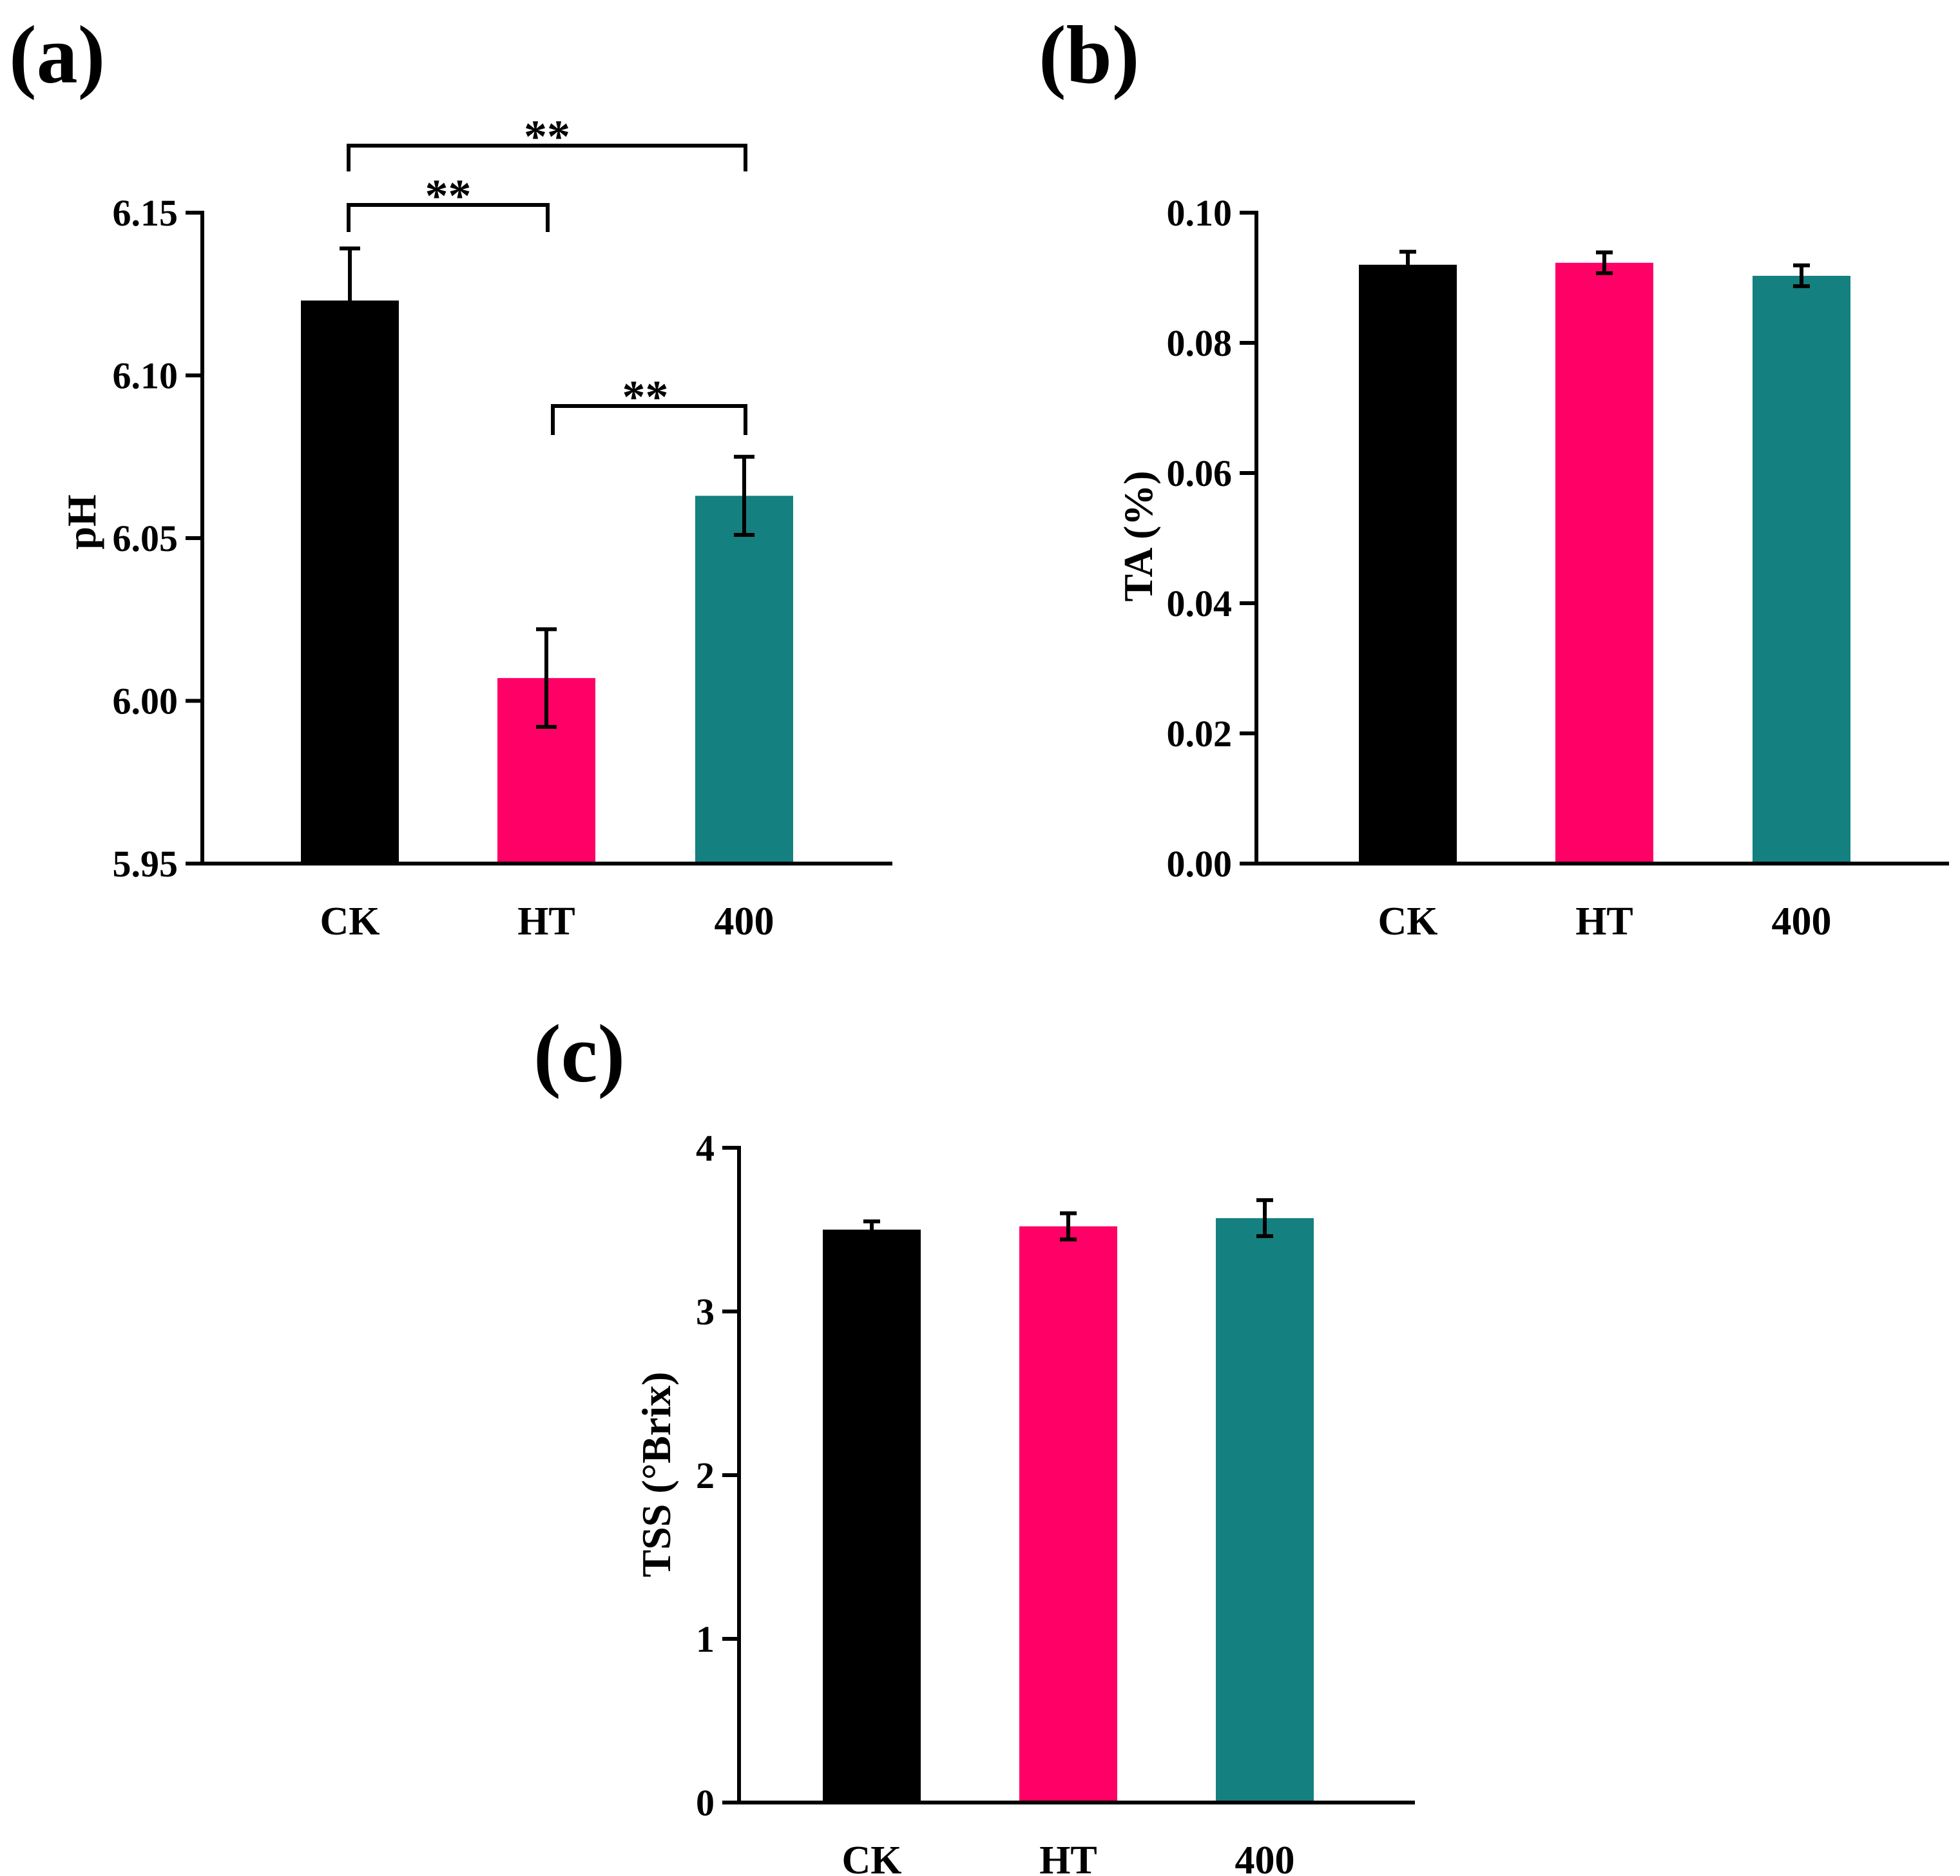 The height and width of the screenshot is (1876, 1960). Describe the element at coordinates (82, 521) in the screenshot. I see `panel-a-y-axis-title: pH` at that location.